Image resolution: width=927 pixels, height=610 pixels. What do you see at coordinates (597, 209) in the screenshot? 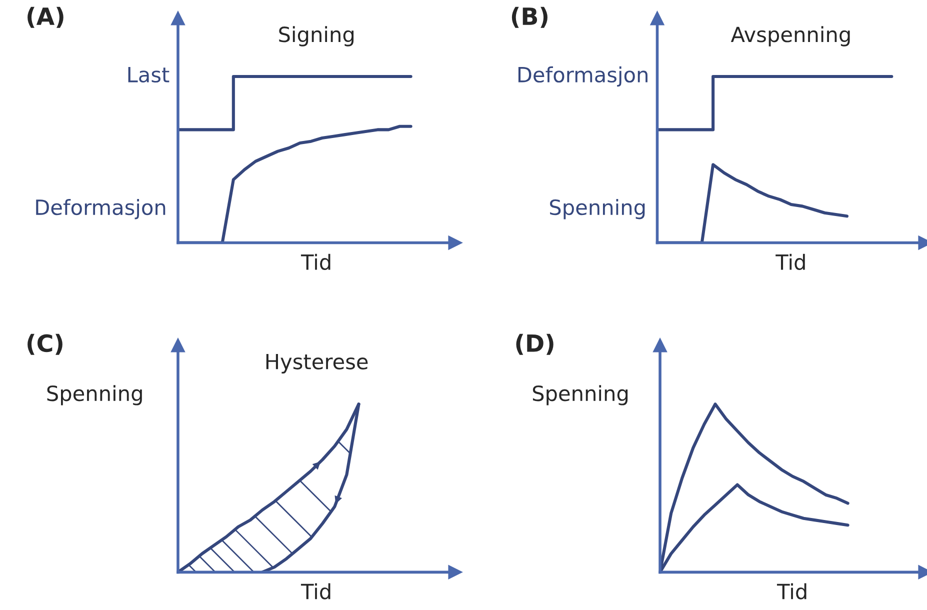
I see `series-label: Spenning` at bounding box center [597, 209].